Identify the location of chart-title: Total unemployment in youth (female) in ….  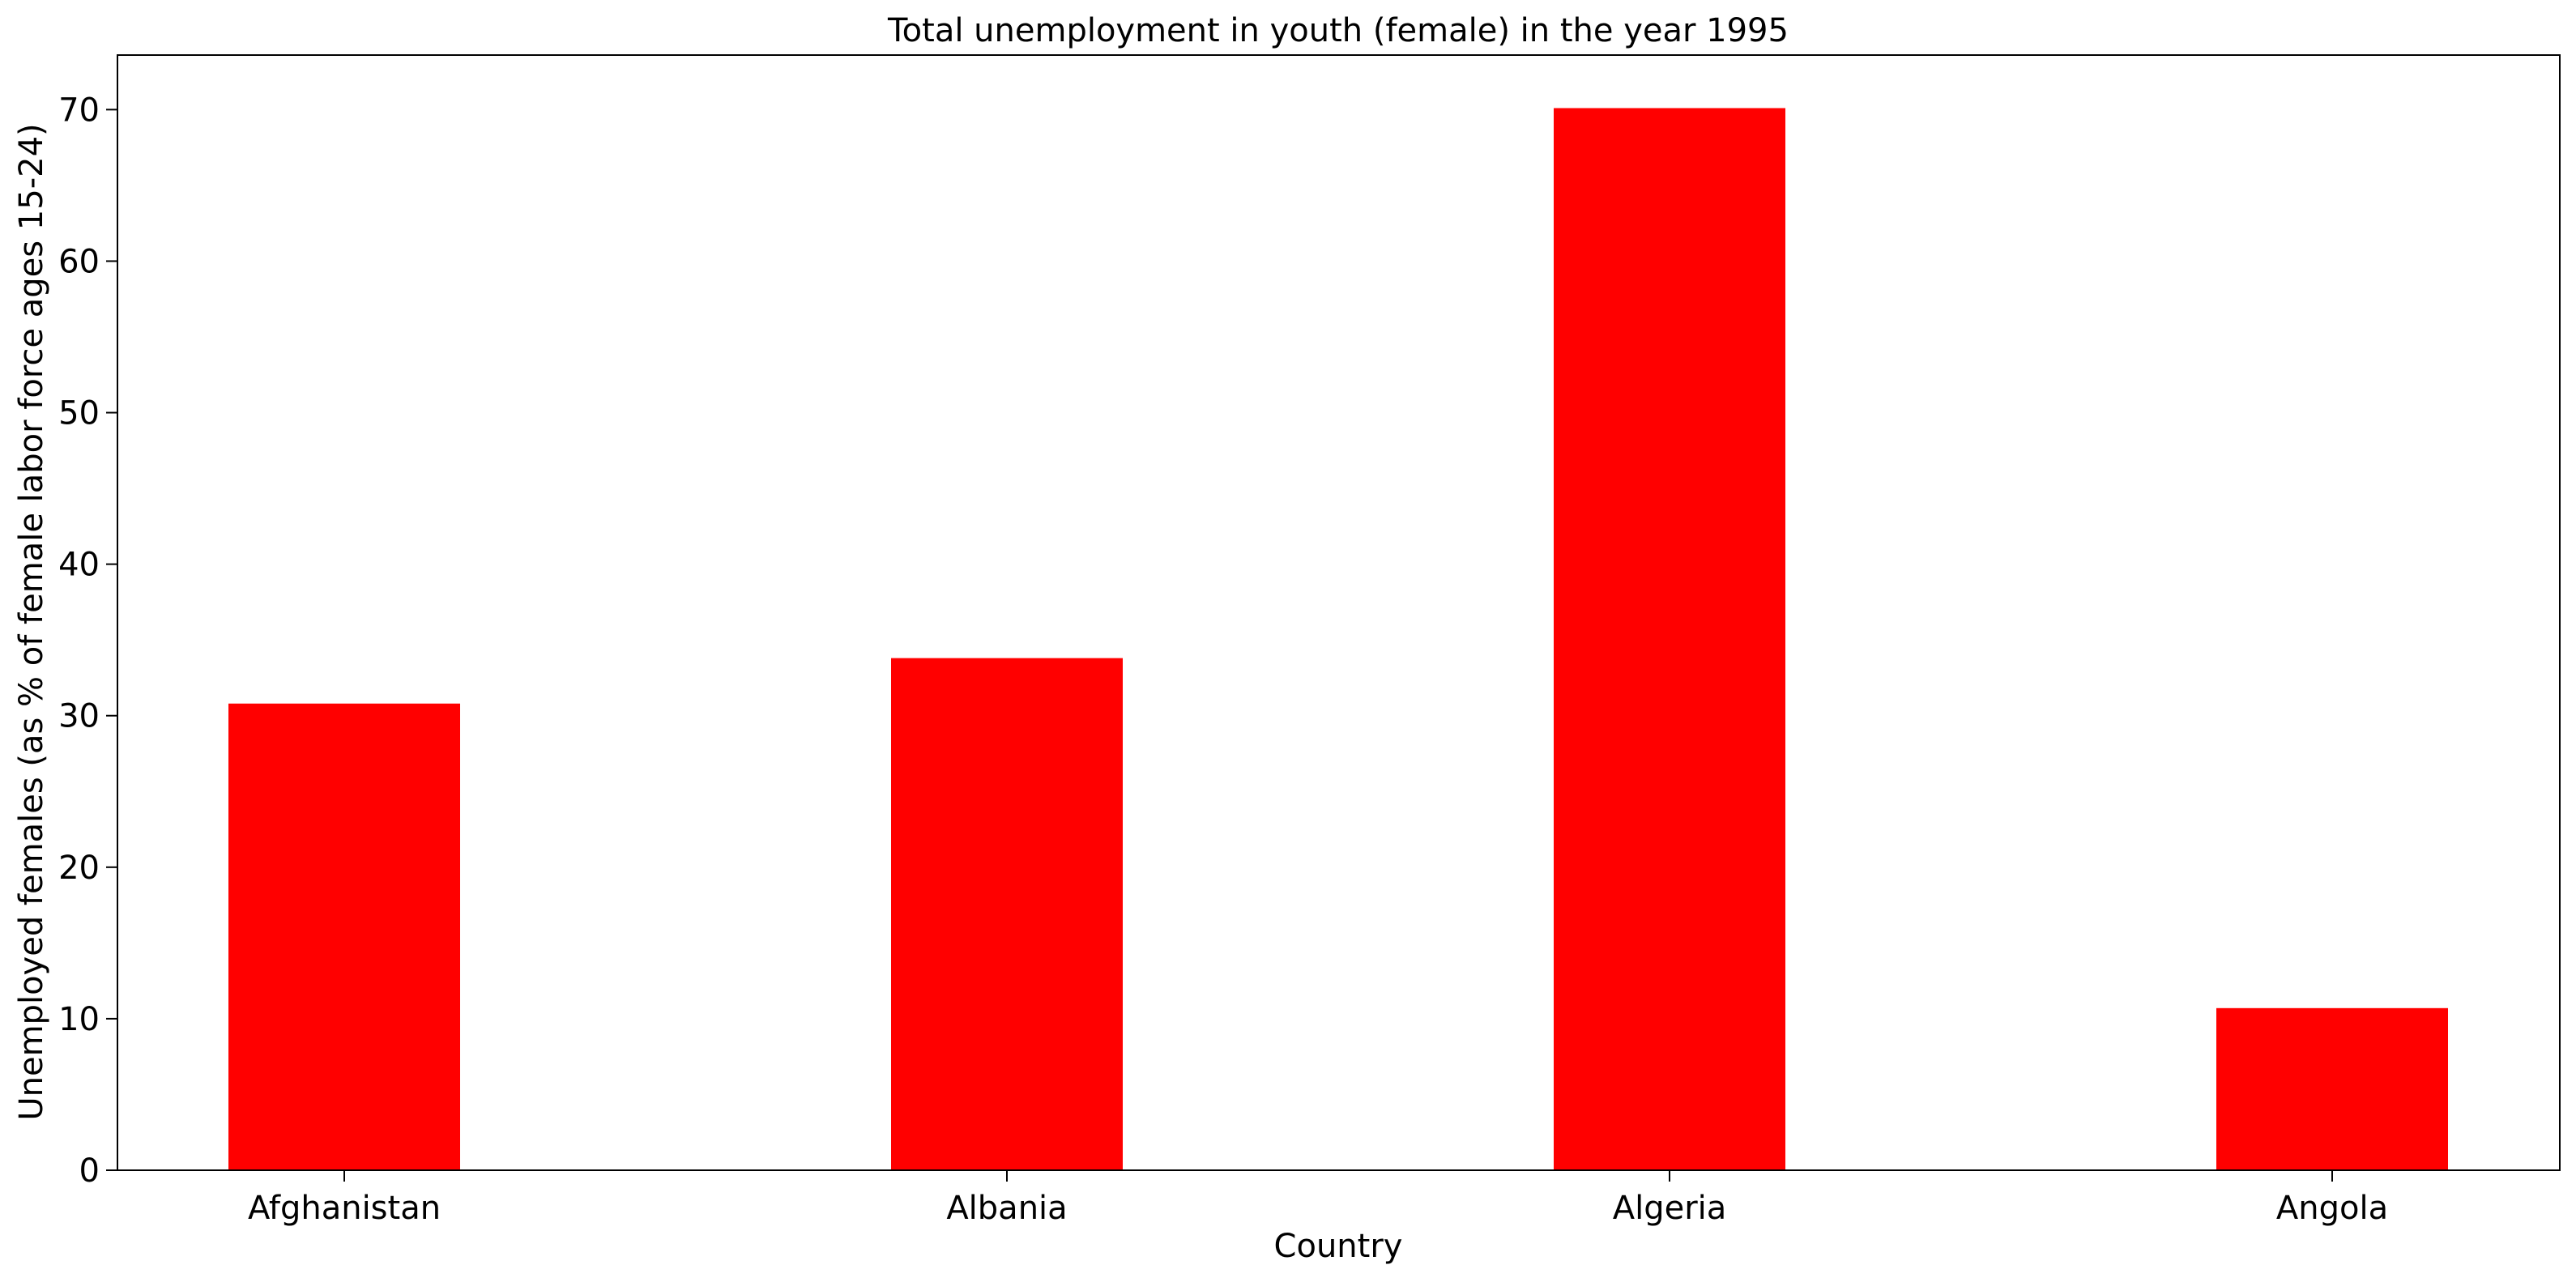
(1338, 30).